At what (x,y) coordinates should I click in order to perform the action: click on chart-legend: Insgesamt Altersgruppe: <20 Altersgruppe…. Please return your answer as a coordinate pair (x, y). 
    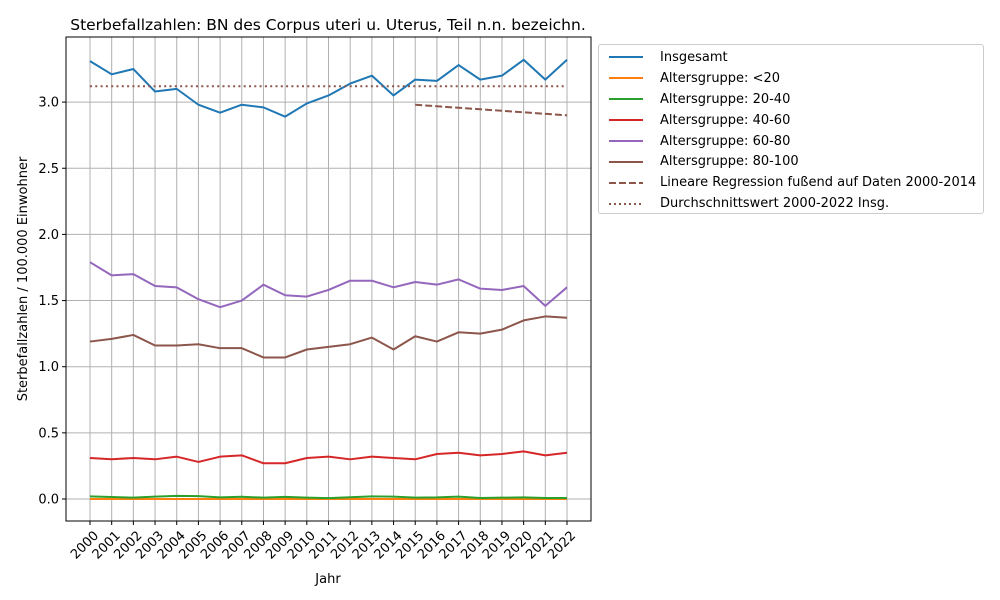
    Looking at the image, I should click on (791, 129).